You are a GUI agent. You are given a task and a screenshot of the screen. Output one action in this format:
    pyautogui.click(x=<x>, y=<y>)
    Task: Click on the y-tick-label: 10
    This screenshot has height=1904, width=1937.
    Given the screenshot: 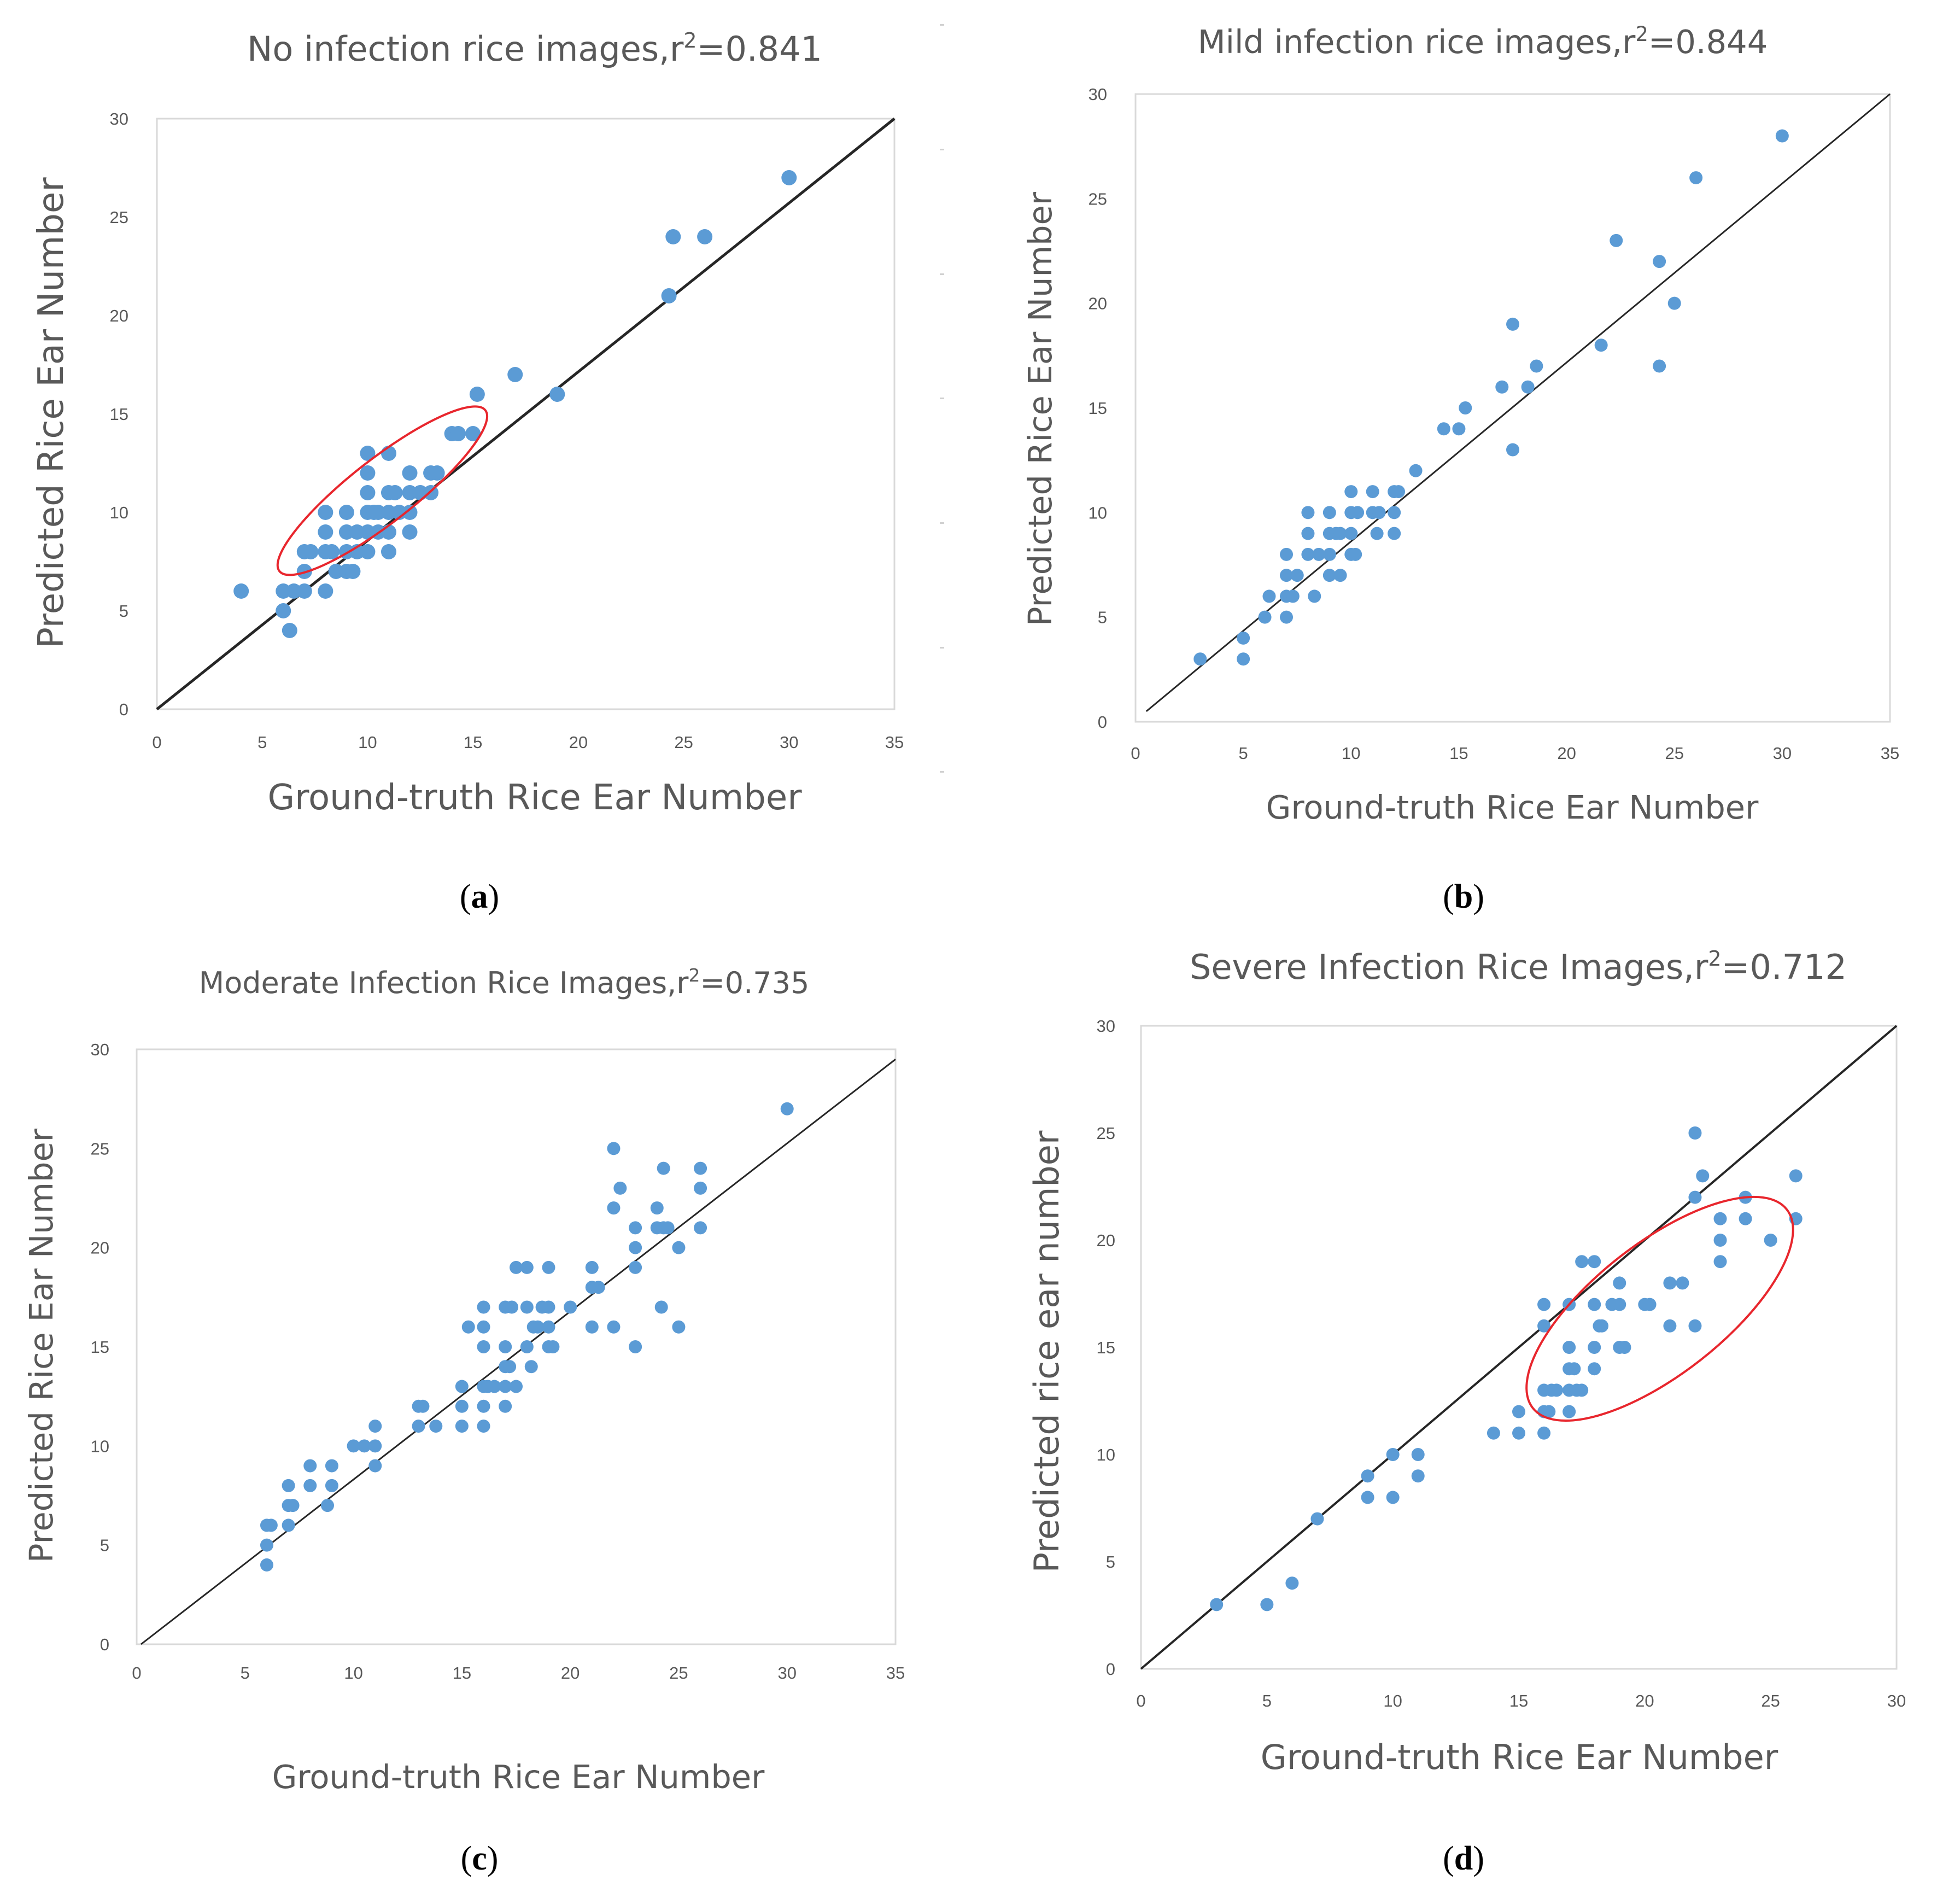 What is the action you would take?
    pyautogui.click(x=100, y=1446)
    